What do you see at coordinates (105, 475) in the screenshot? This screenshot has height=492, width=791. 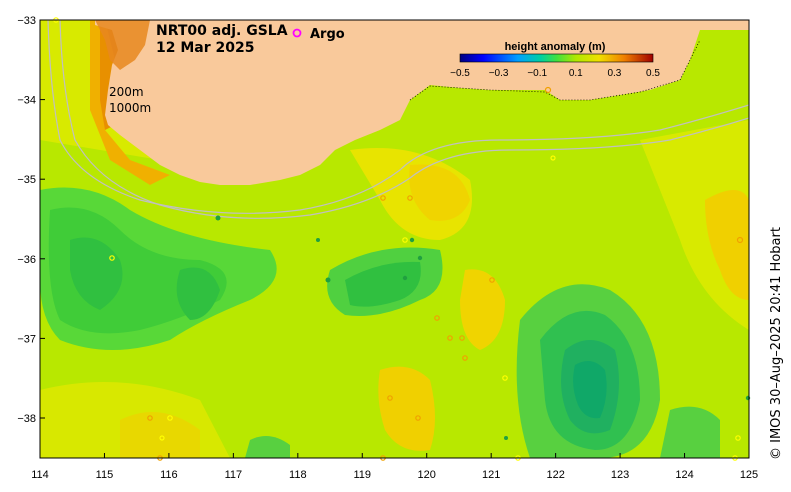 I see `x-tick-label: 115` at bounding box center [105, 475].